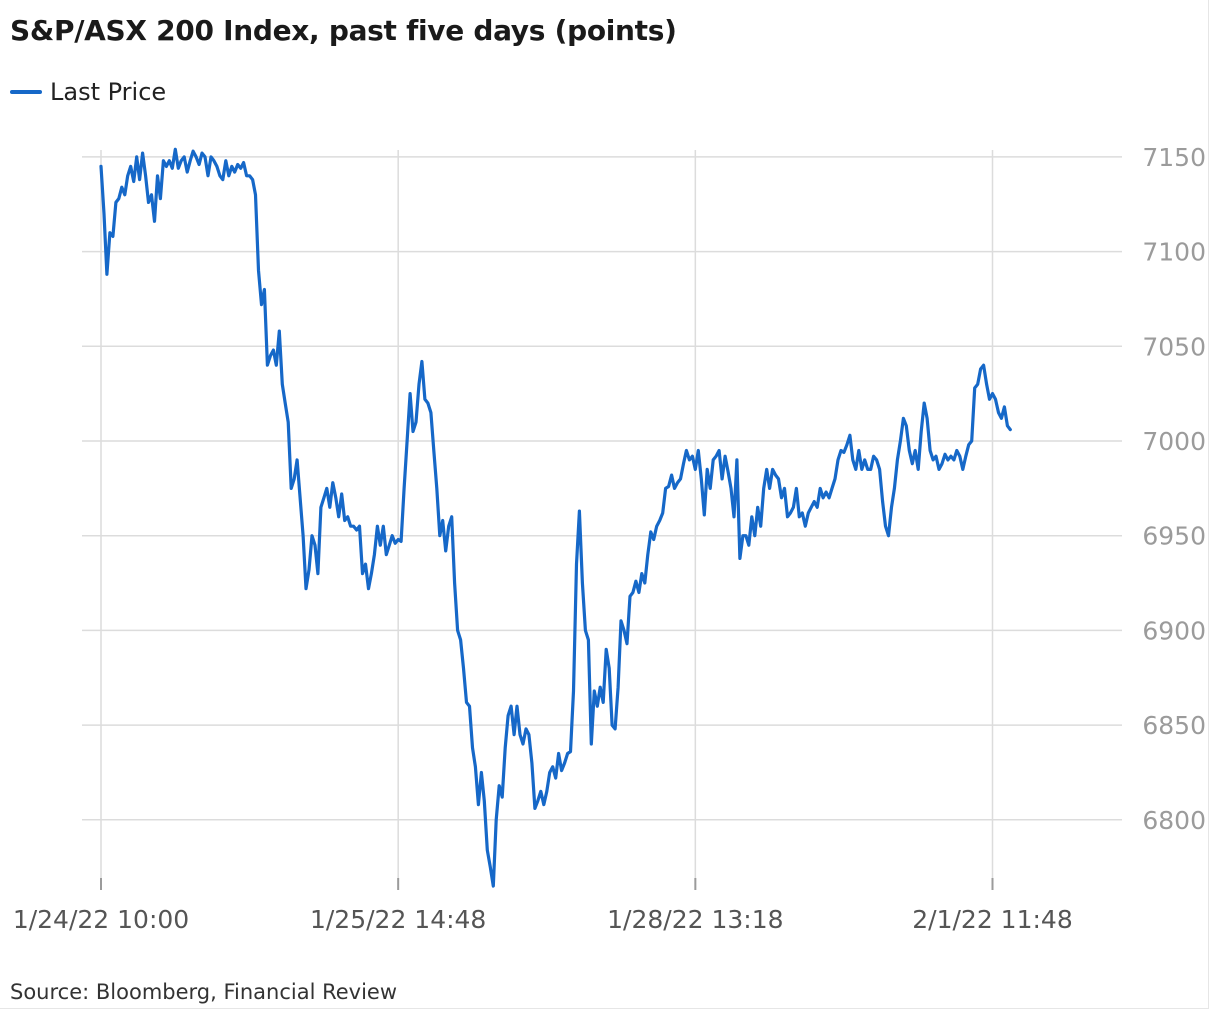  Describe the element at coordinates (1174, 630) in the screenshot. I see `y-tick-label-6900: 6900` at that location.